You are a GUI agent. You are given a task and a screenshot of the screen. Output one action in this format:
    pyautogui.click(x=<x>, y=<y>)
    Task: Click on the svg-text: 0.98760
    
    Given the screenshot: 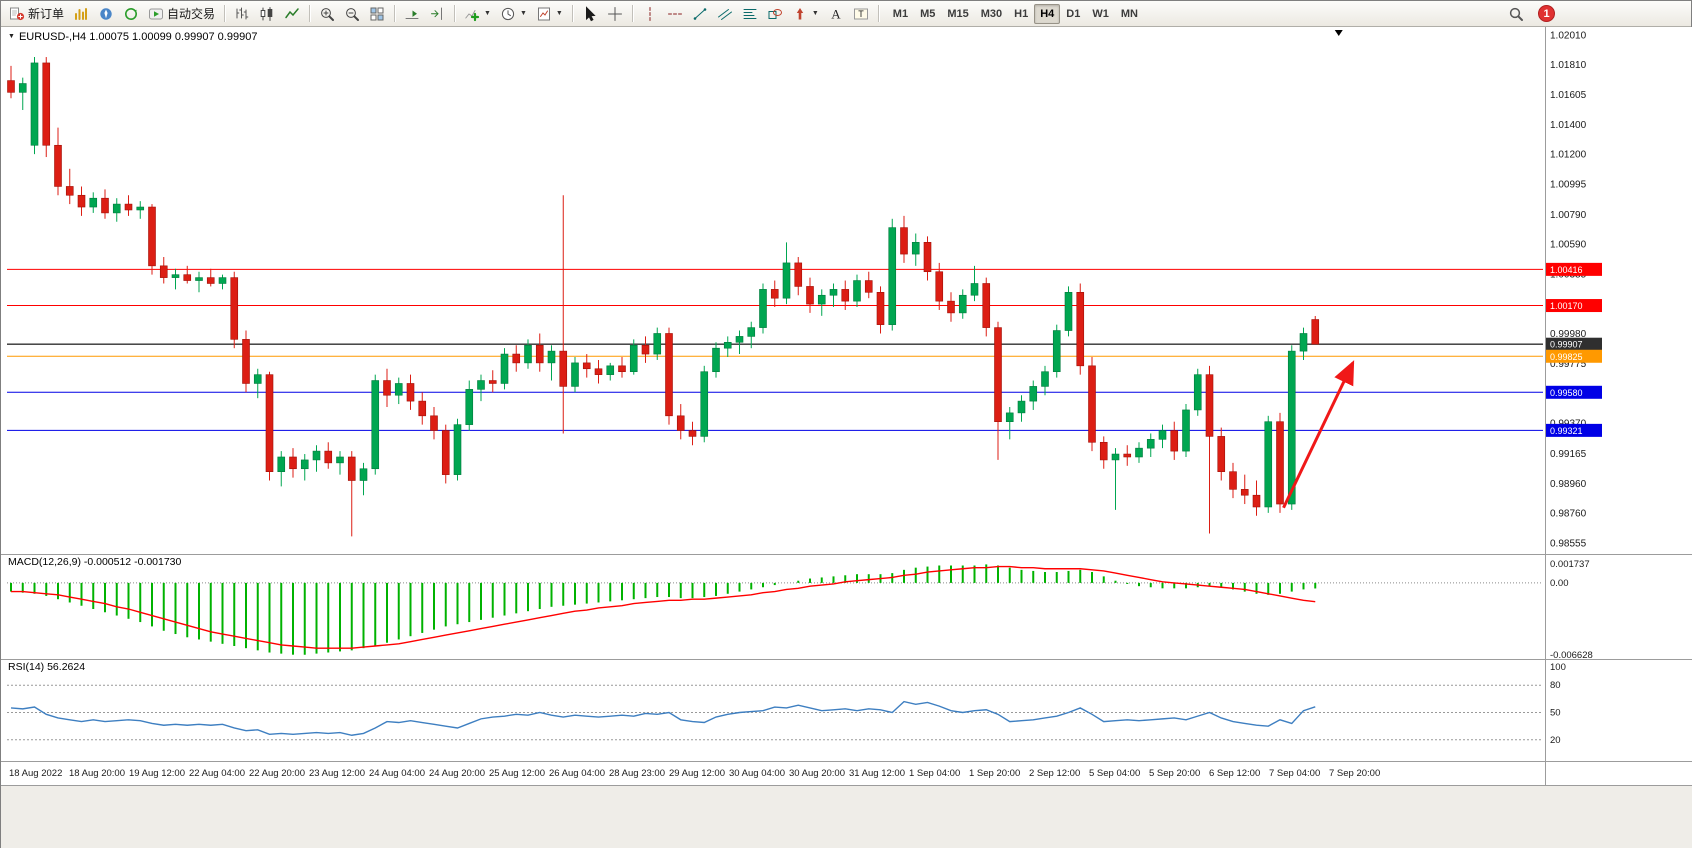 What is the action you would take?
    pyautogui.click(x=1568, y=513)
    